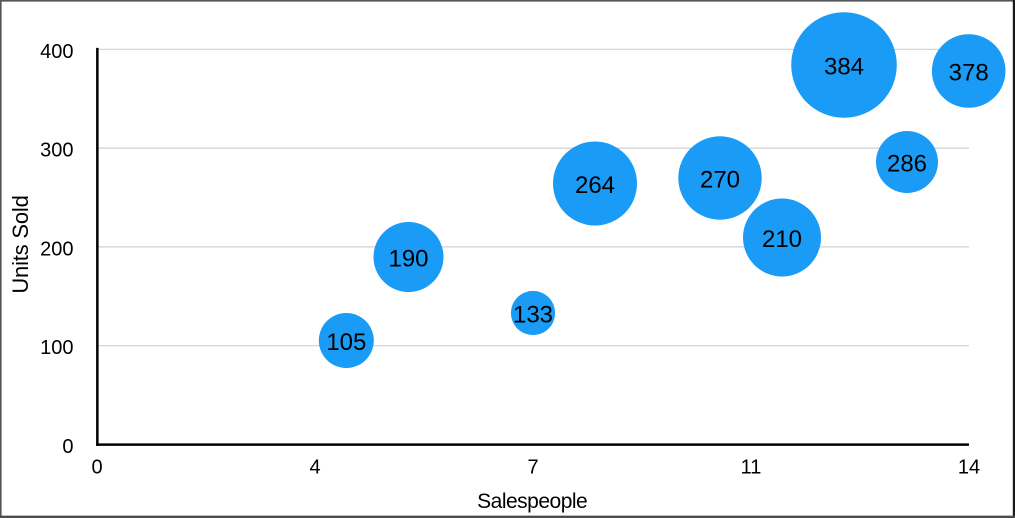  Describe the element at coordinates (346, 342) in the screenshot. I see `svg-text: 105` at that location.